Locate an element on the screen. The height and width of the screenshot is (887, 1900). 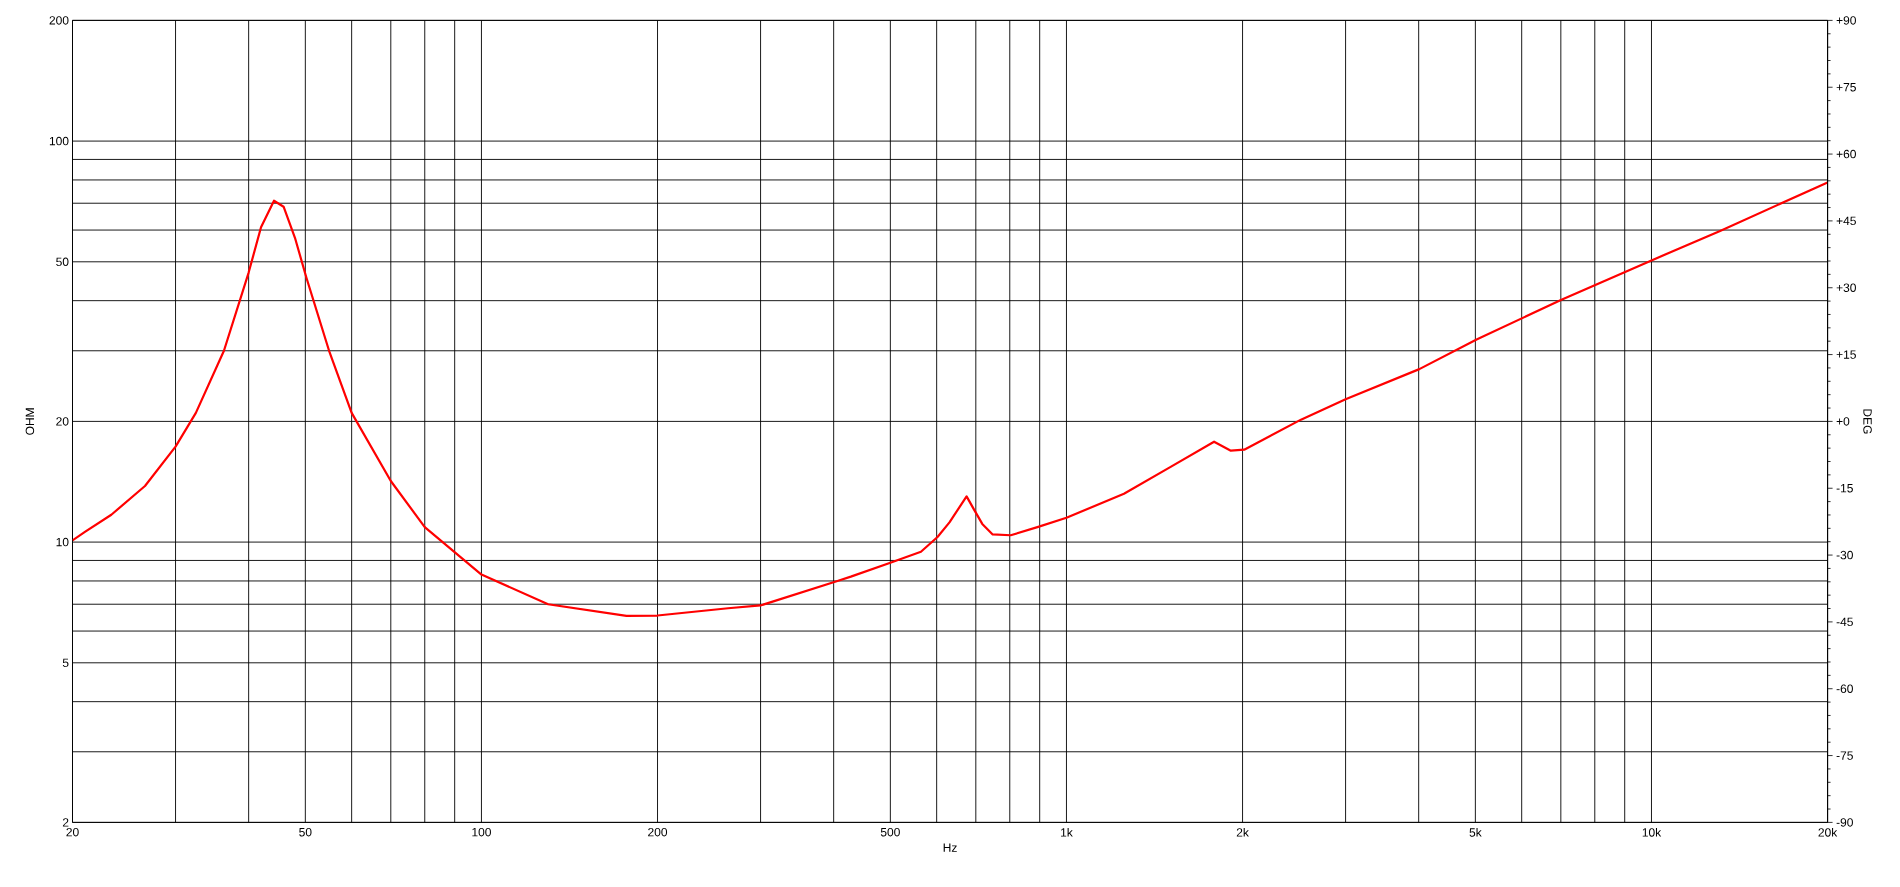
y-tick-label: 200 is located at coordinates (59, 20).